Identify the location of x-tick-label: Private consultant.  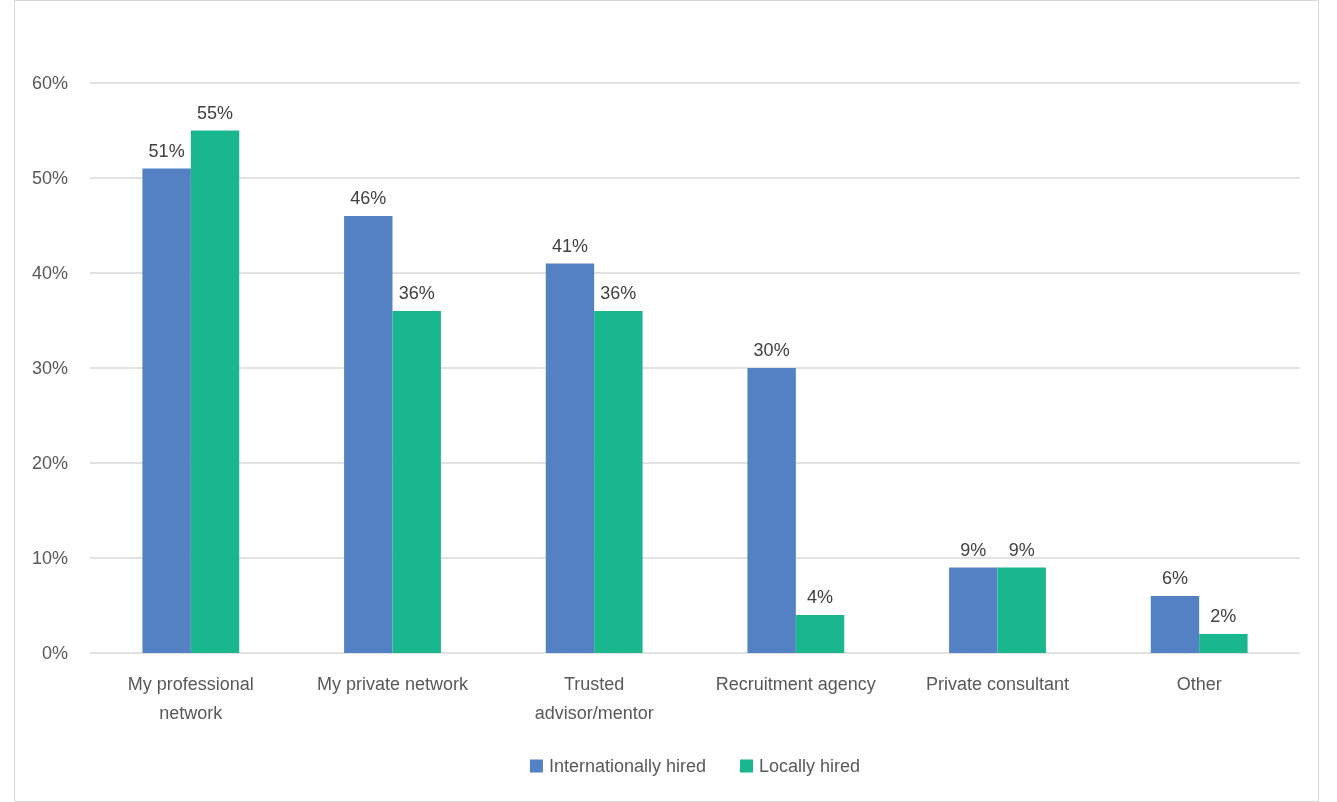
(997, 684).